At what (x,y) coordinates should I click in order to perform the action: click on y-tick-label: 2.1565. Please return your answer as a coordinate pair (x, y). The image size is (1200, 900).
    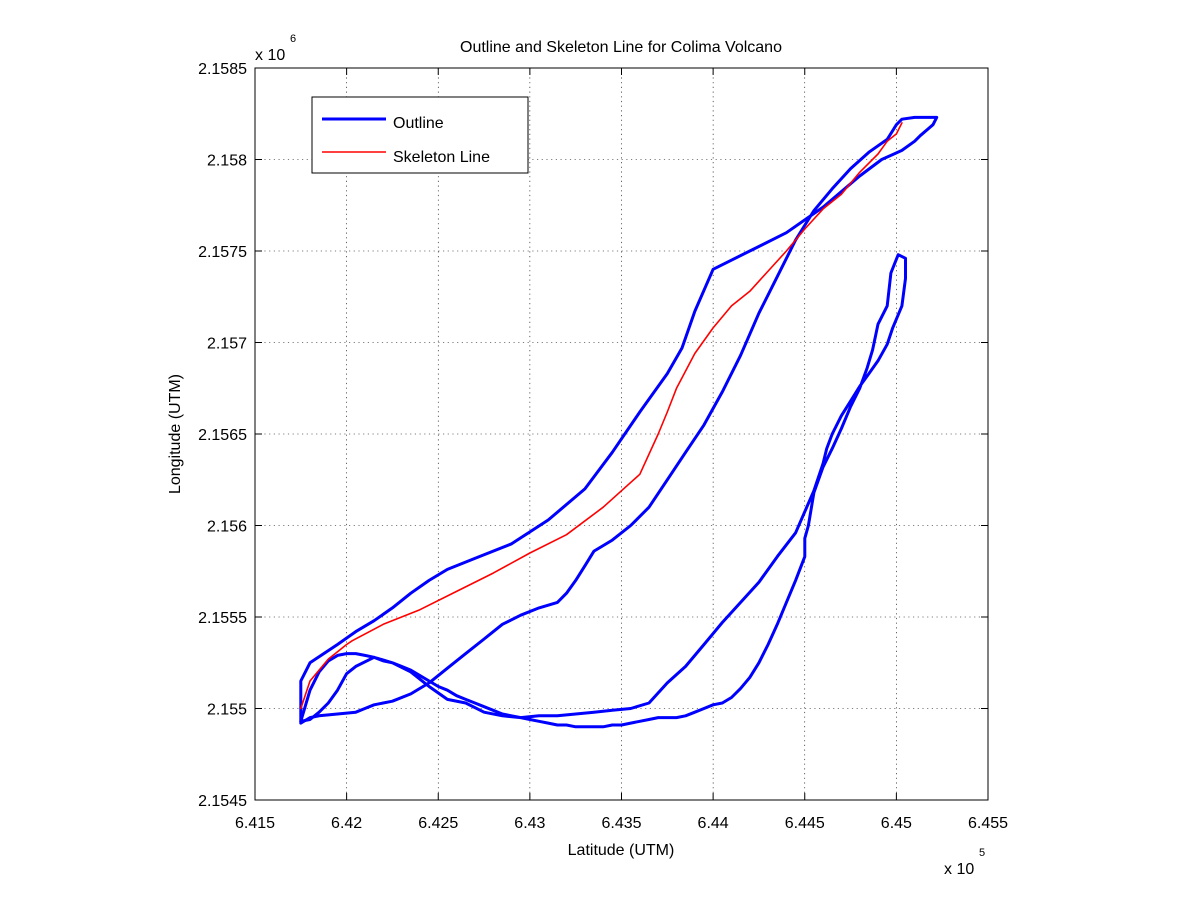
    Looking at the image, I should click on (222, 435).